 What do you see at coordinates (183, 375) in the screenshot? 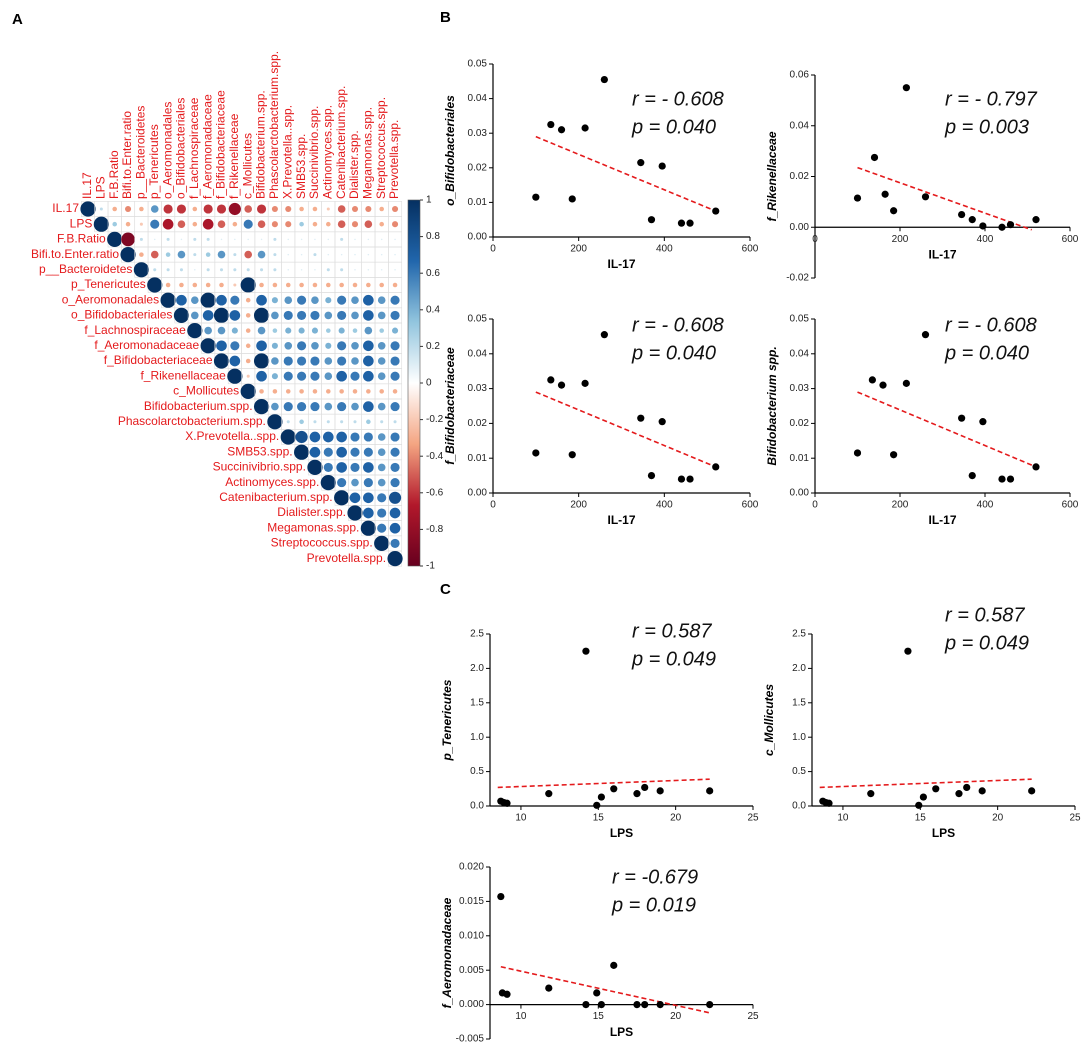
I see `row-label: f_Rikenellaceae` at bounding box center [183, 375].